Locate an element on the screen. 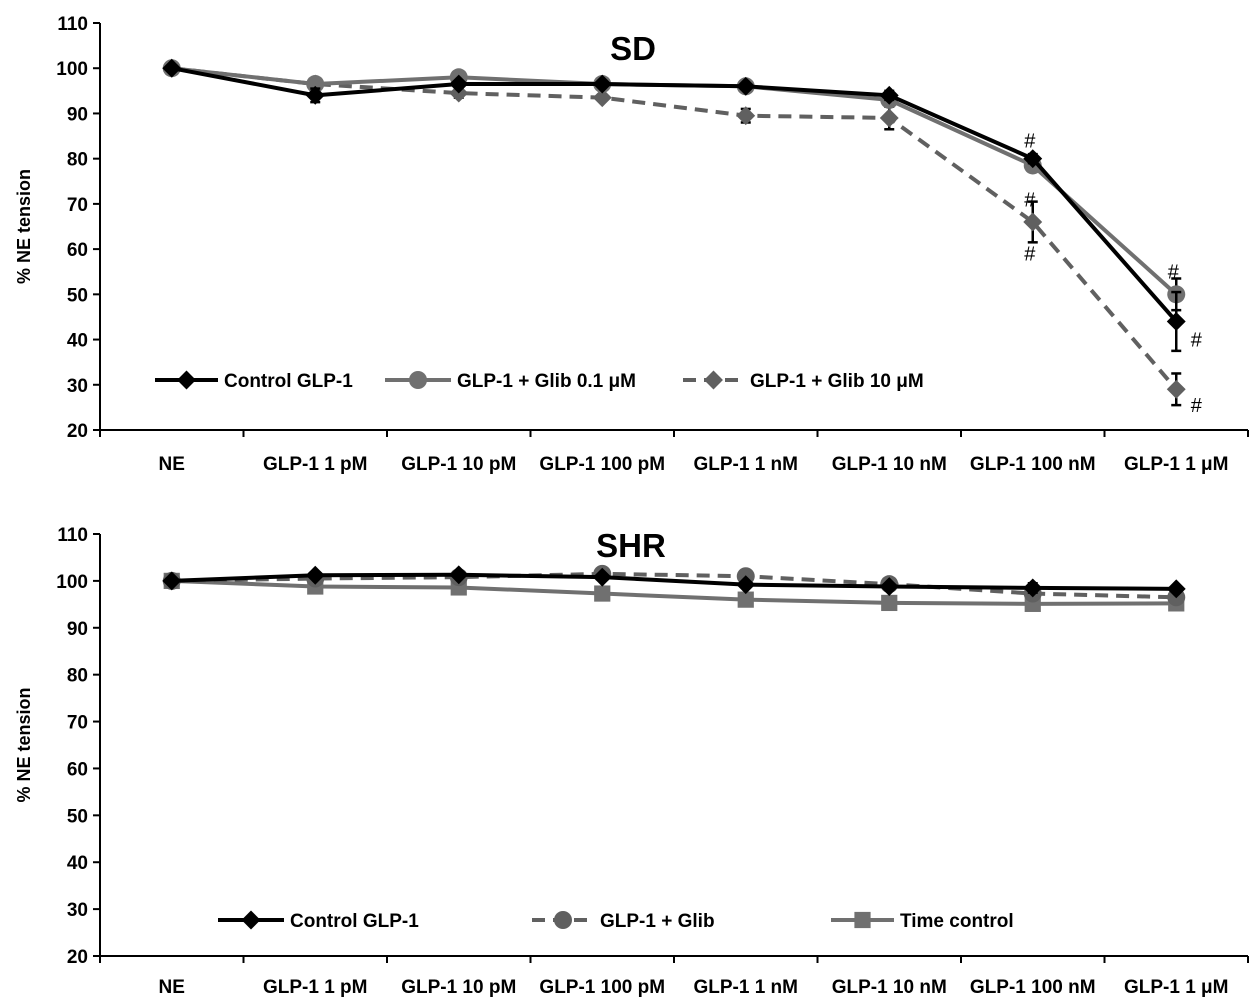 This screenshot has height=997, width=1250. legend-label: Time control is located at coordinates (957, 921).